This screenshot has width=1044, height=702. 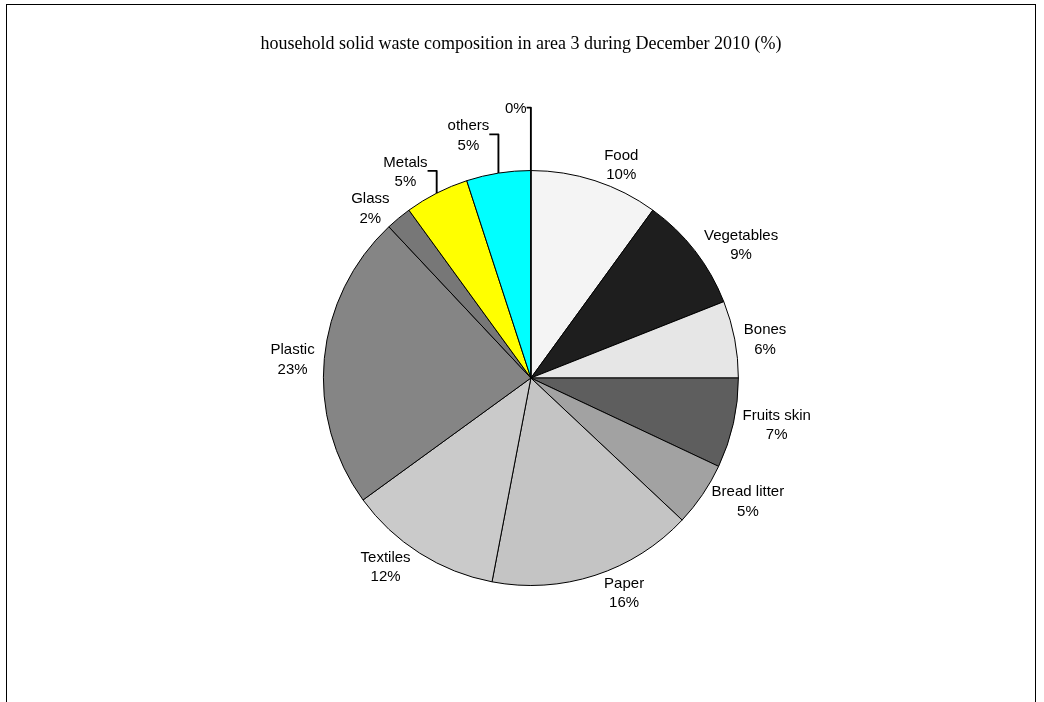 What do you see at coordinates (621, 174) in the screenshot?
I see `data-label: 10%` at bounding box center [621, 174].